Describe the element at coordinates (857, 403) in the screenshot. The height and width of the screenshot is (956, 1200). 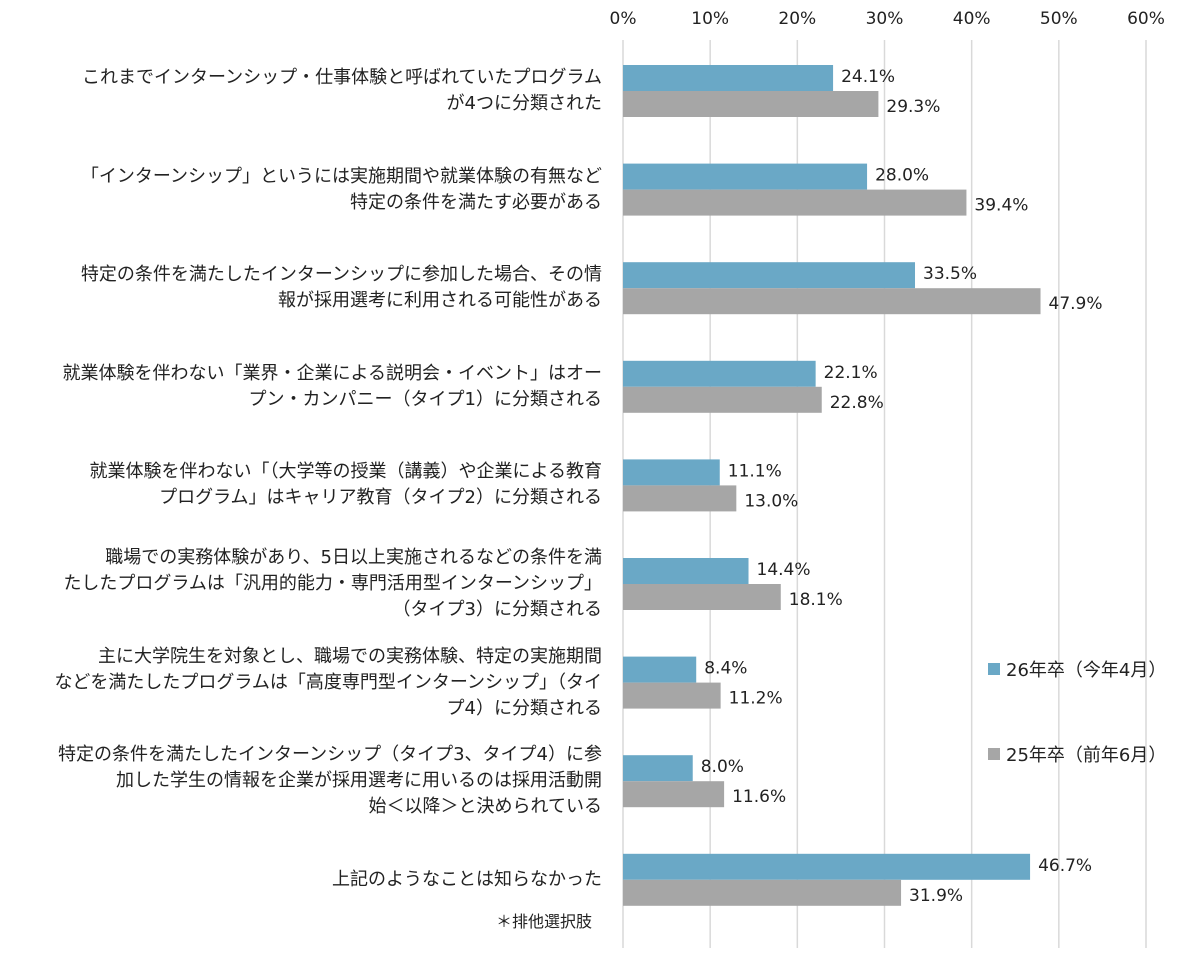
I see `value-label-25-3: 22.8%` at that location.